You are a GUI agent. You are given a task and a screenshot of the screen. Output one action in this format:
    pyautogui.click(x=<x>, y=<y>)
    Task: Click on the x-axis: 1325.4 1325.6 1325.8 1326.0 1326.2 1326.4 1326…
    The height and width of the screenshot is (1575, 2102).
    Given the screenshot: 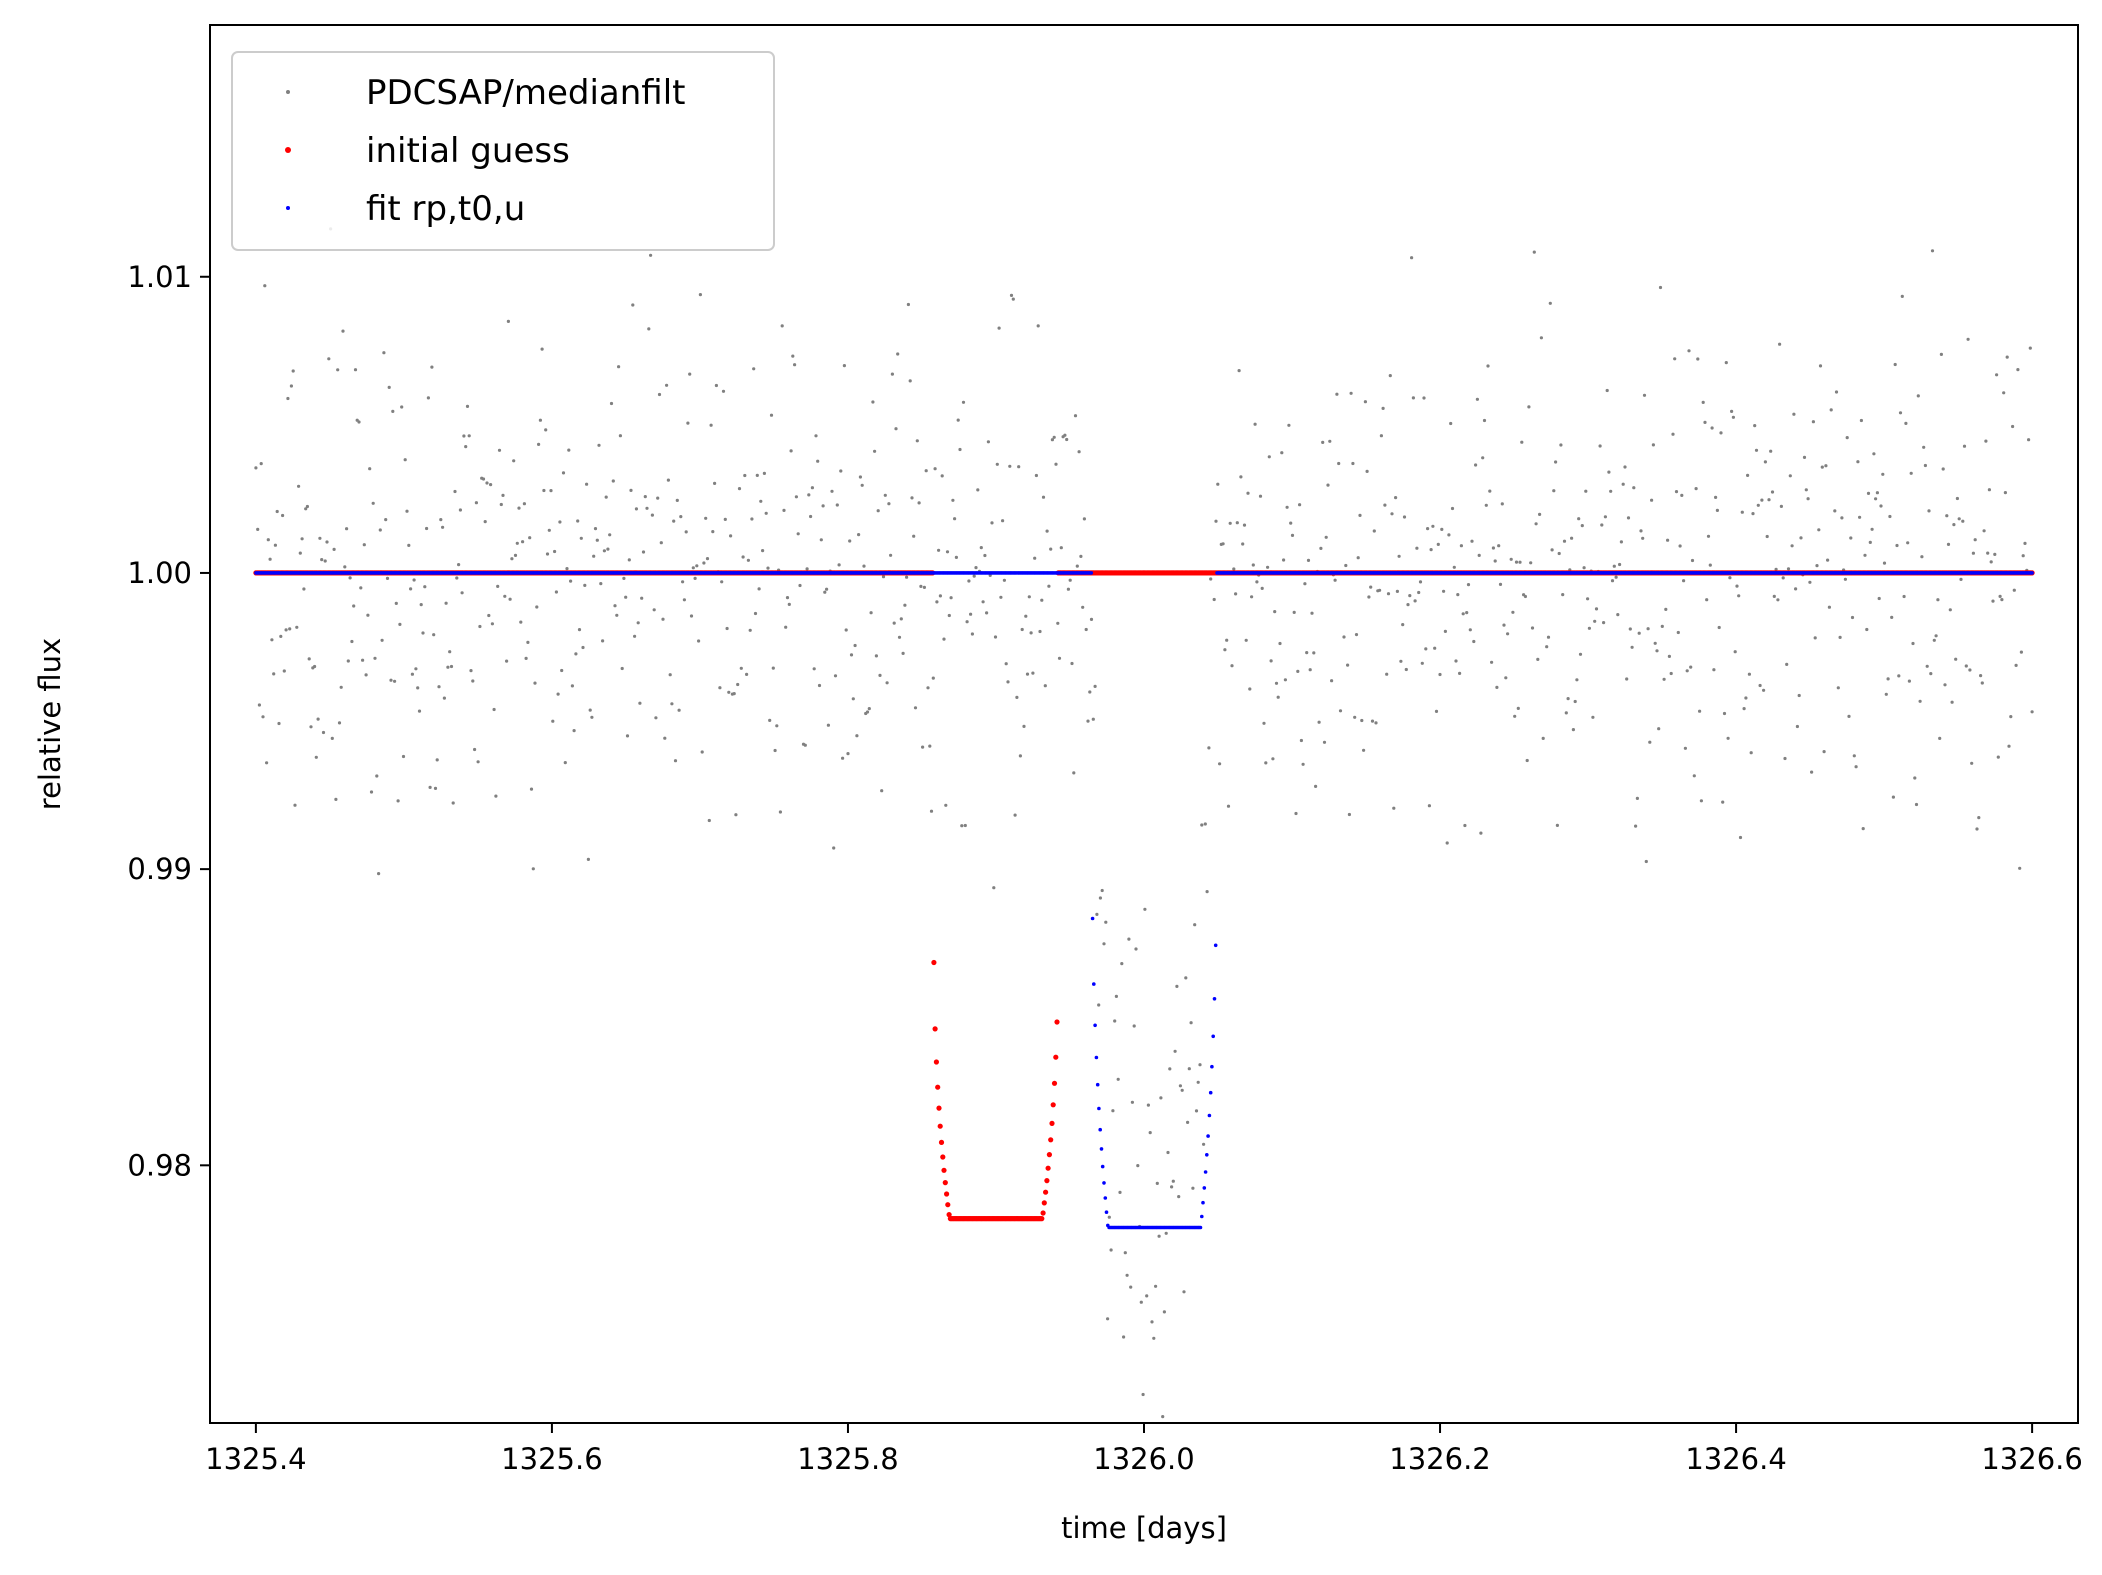 What is the action you would take?
    pyautogui.click(x=1144, y=1449)
    